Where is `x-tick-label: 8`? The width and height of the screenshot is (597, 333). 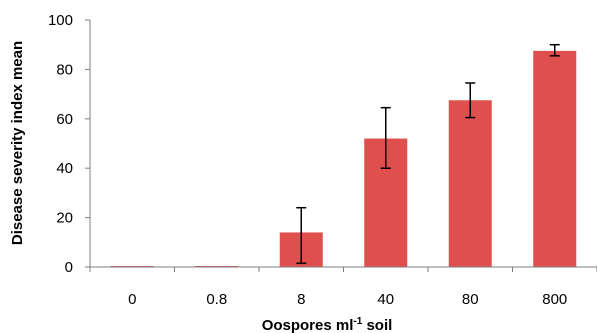 x-tick-label: 8 is located at coordinates (301, 299).